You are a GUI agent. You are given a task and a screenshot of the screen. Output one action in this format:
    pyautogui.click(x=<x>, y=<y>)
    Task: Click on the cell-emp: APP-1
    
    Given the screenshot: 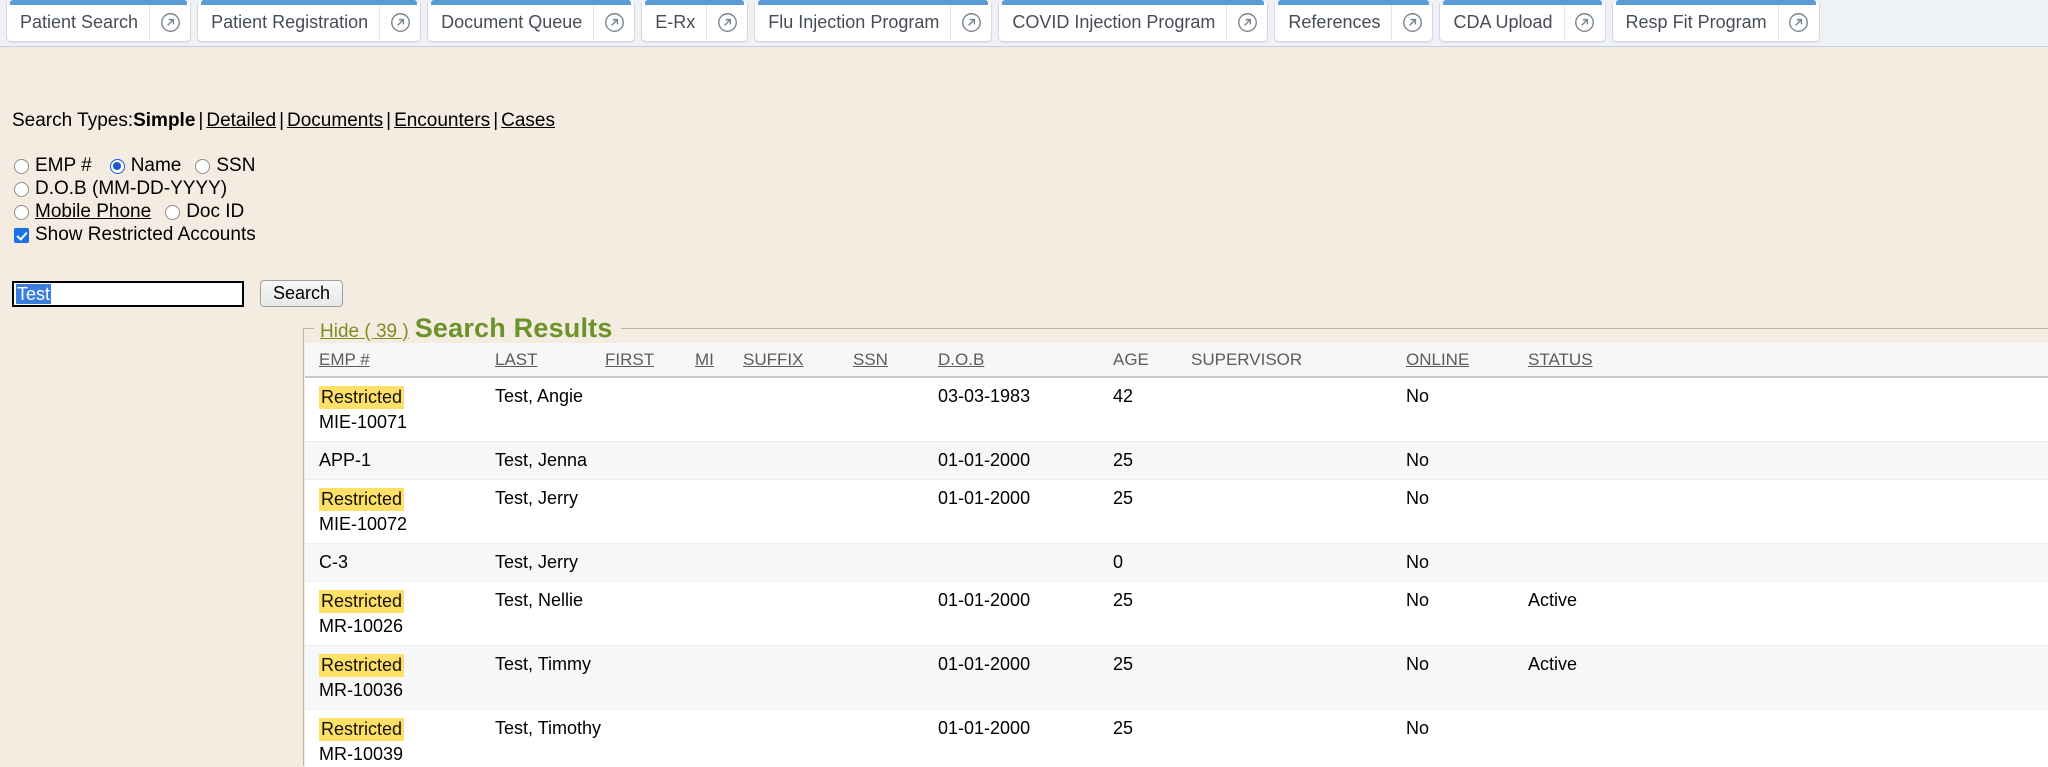 What is the action you would take?
    pyautogui.click(x=393, y=461)
    